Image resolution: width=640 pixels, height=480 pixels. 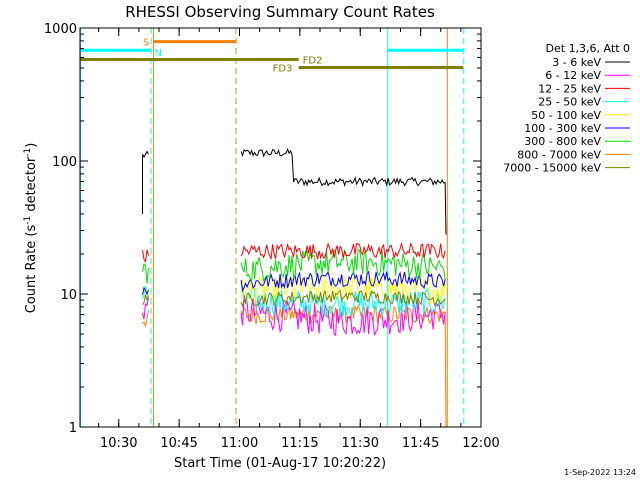 What do you see at coordinates (569, 88) in the screenshot?
I see `legend-label: 12 - 25 keV` at bounding box center [569, 88].